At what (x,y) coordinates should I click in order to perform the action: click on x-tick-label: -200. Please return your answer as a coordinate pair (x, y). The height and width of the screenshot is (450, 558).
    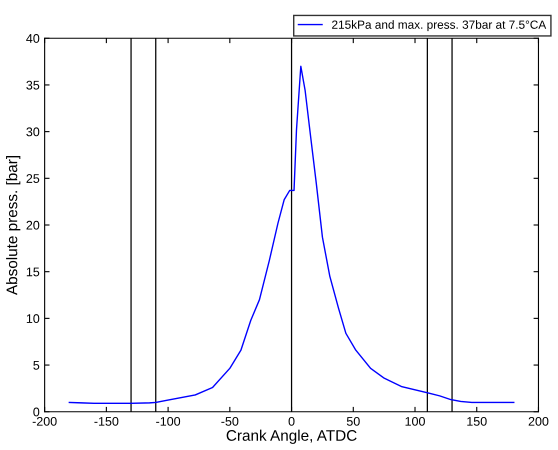
    Looking at the image, I should click on (44, 421).